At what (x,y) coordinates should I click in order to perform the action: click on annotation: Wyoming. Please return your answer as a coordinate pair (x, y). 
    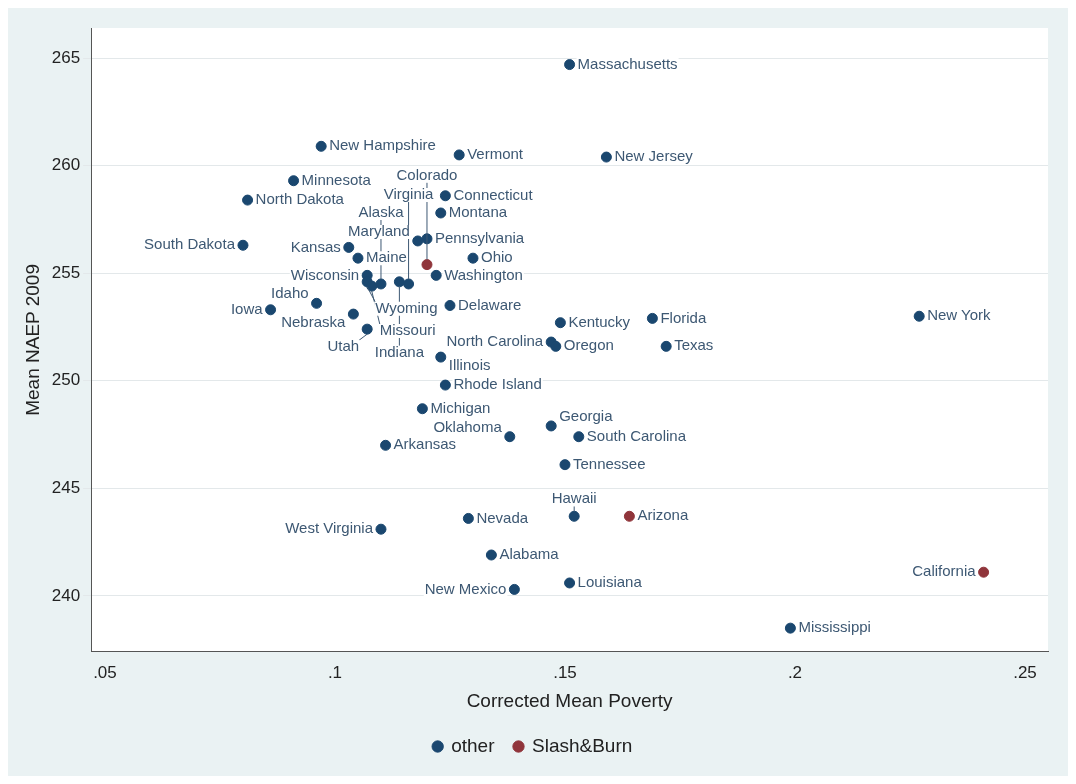
    Looking at the image, I should click on (406, 307).